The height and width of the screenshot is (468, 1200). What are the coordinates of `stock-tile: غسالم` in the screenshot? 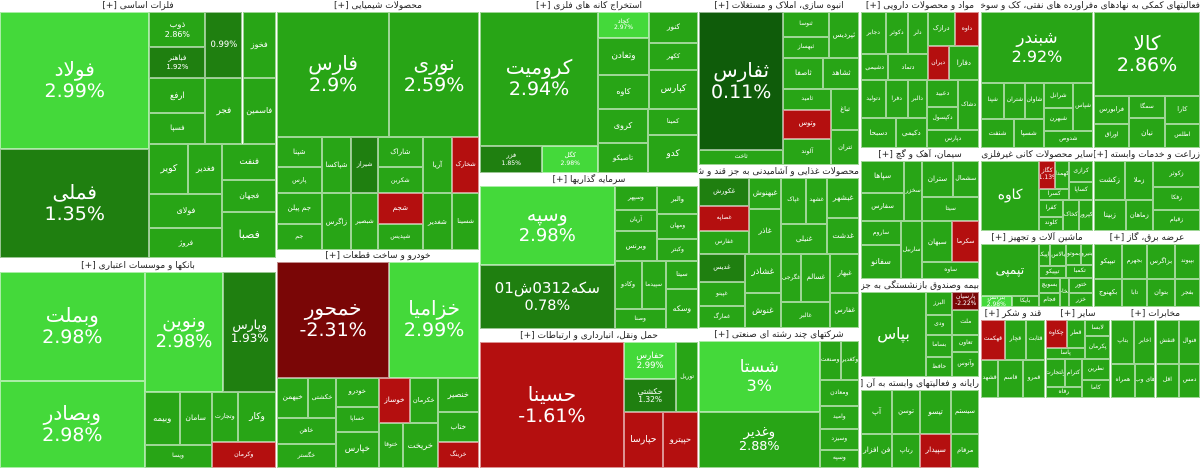 It's located at (816, 278).